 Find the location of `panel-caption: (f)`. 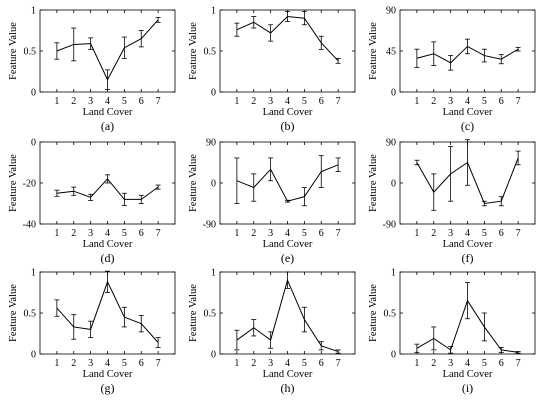

panel-caption: (f) is located at coordinates (468, 258).